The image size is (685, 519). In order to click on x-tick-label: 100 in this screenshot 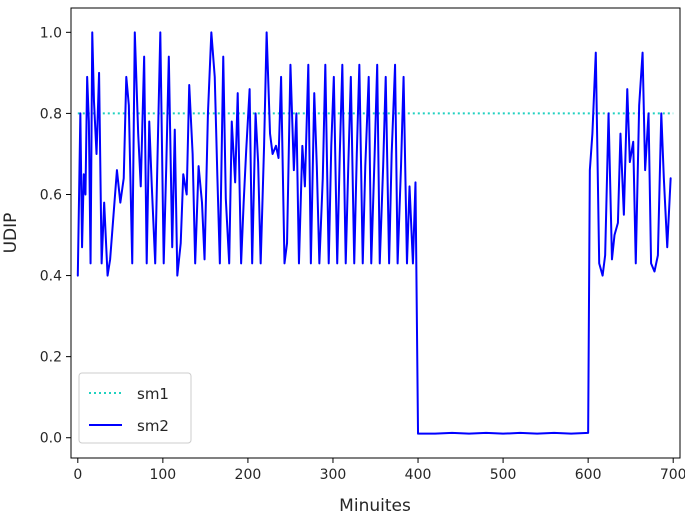, I will do `click(162, 475)`.